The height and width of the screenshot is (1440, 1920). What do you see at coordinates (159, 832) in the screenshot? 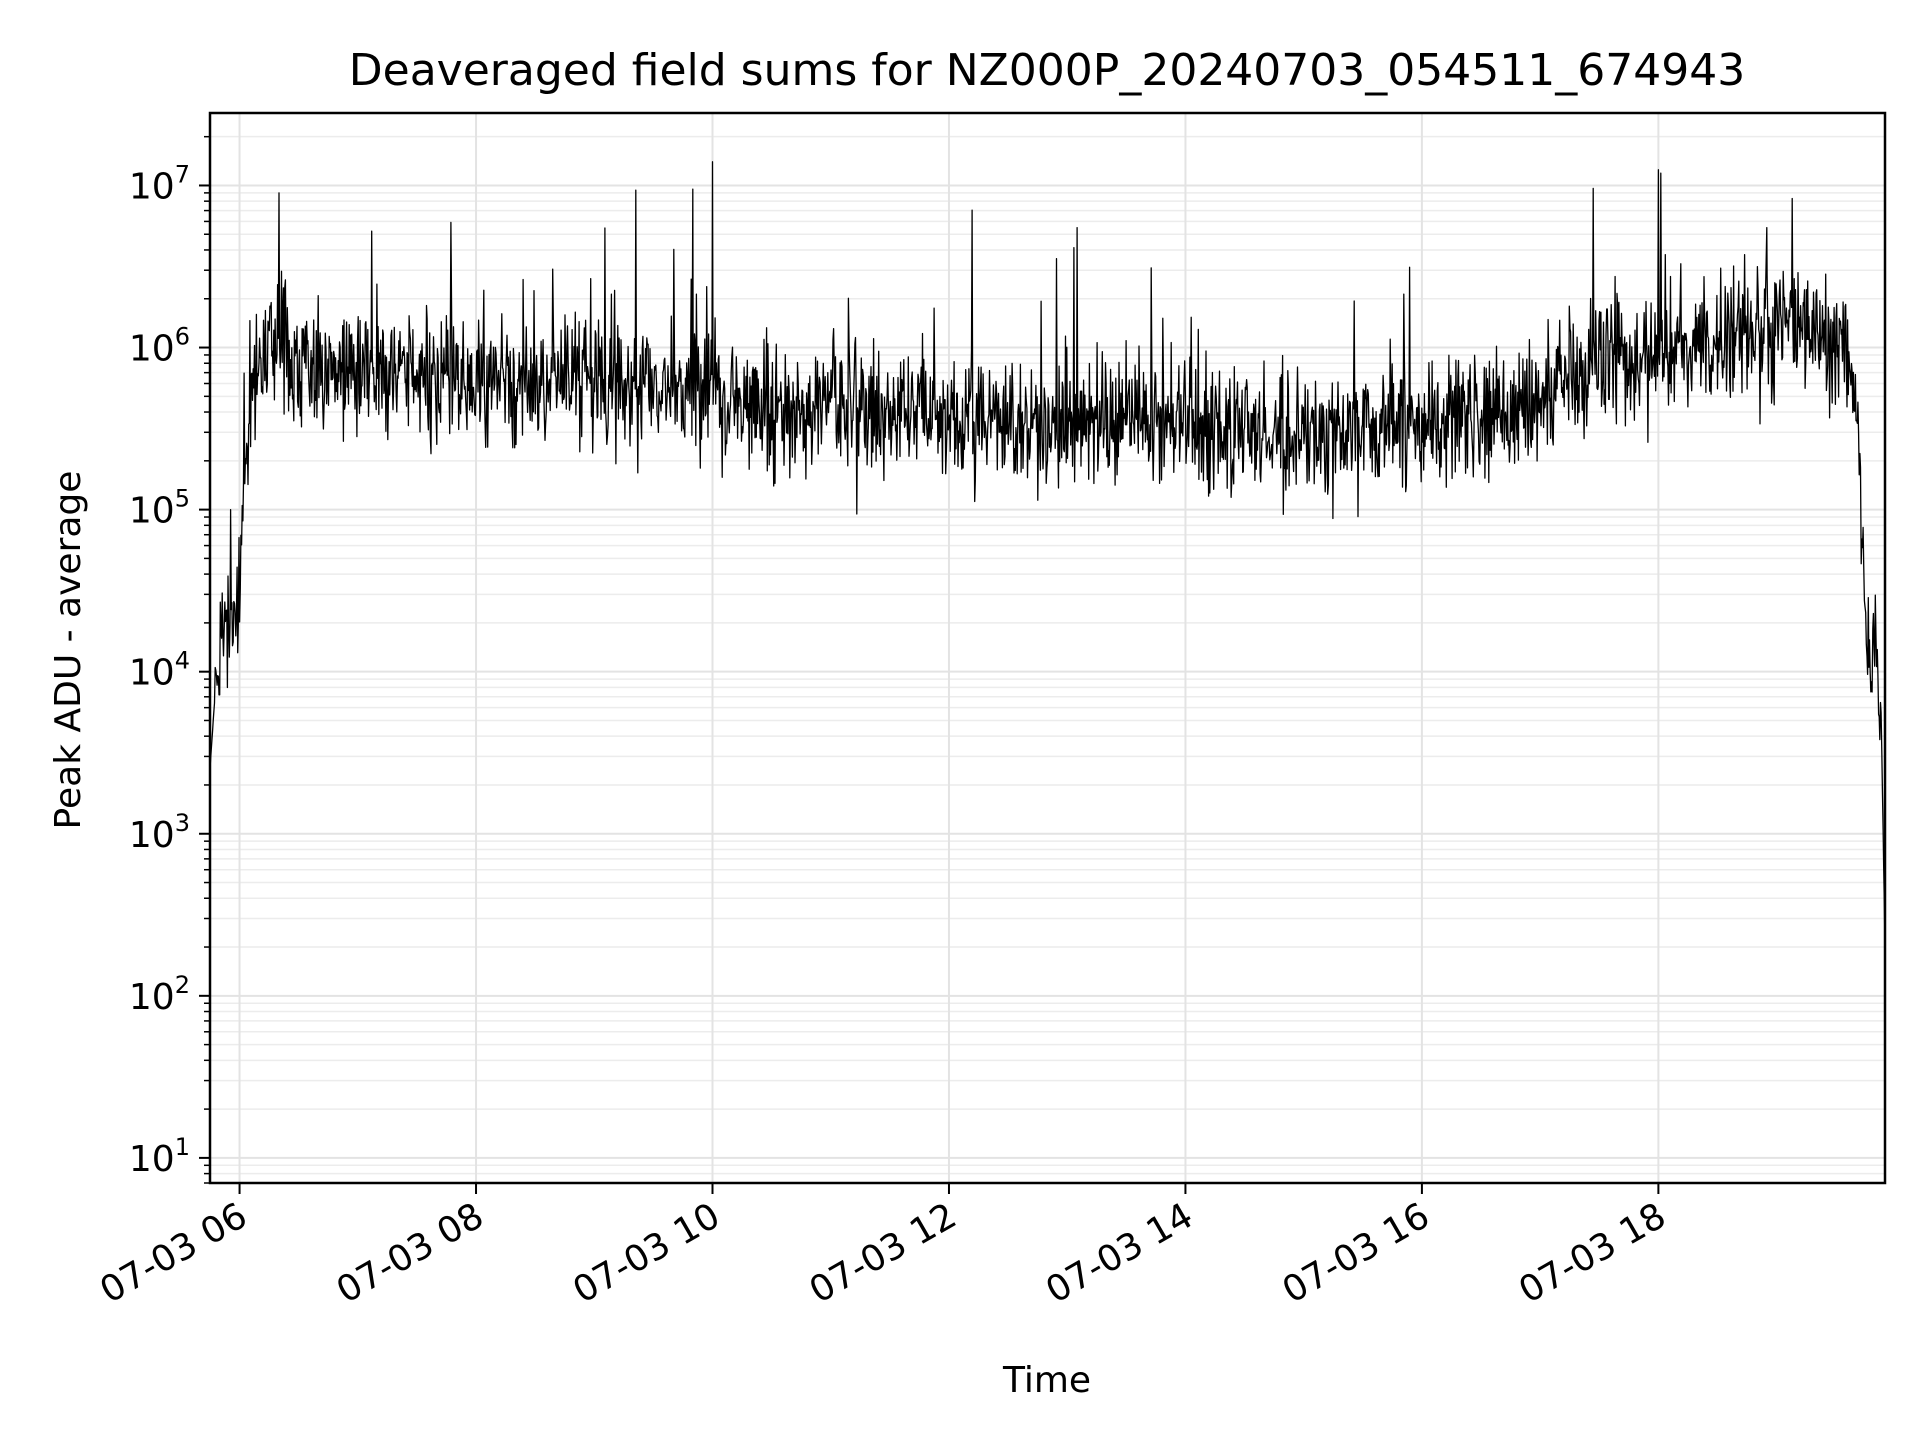
I see `y-tick-label: 10³` at bounding box center [159, 832].